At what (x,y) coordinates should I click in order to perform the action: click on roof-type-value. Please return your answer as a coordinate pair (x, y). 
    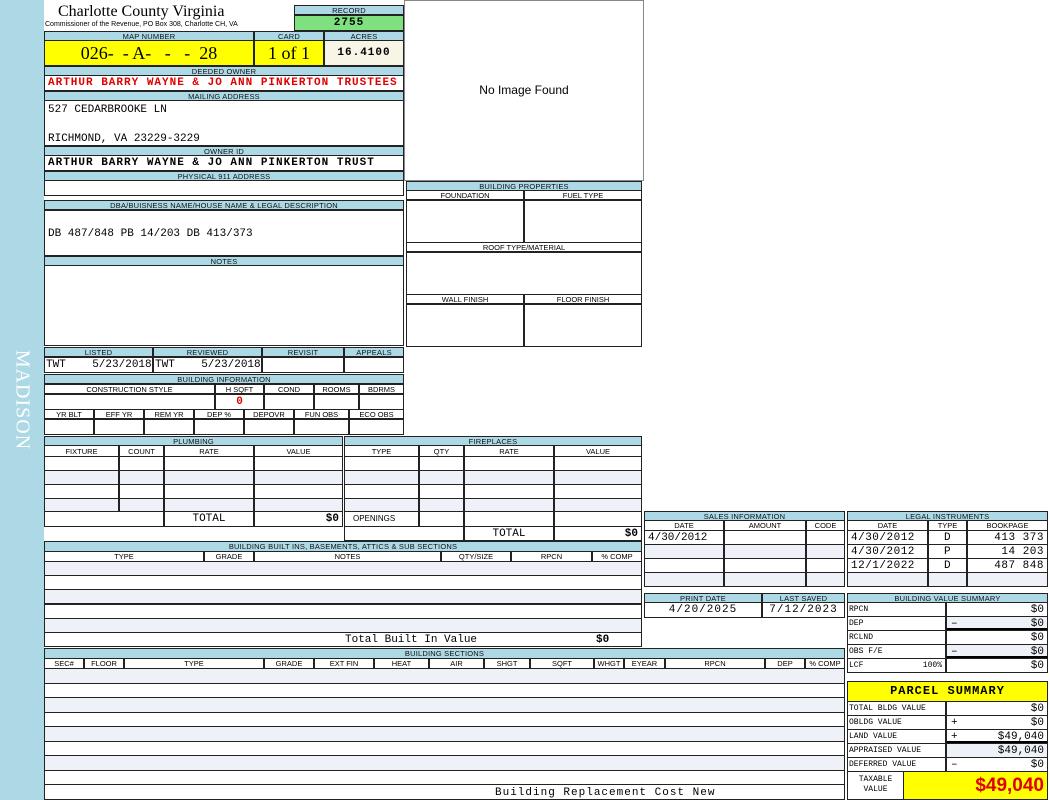
    Looking at the image, I should click on (524, 273).